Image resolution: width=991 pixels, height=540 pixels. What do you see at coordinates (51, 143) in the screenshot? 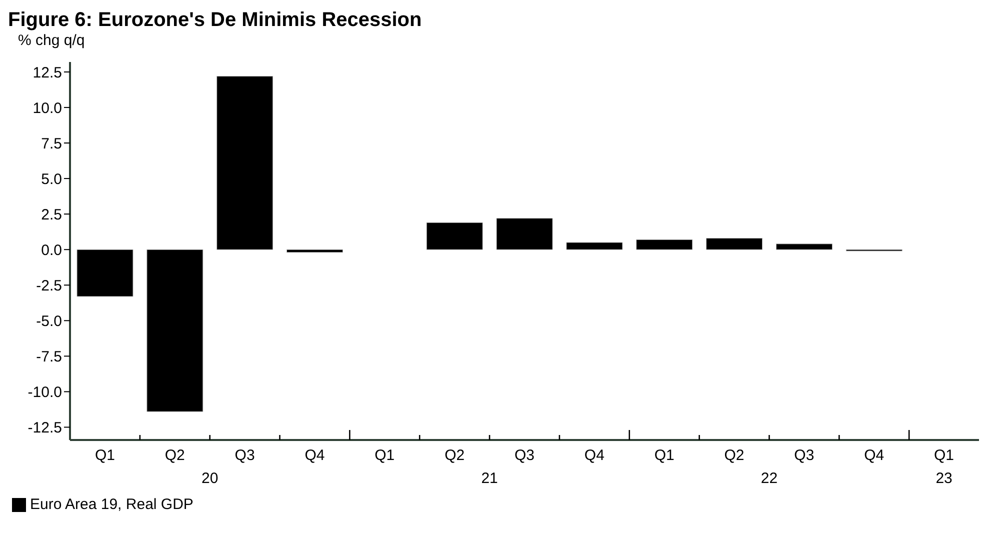
I see `y-tick-label: 7.5` at bounding box center [51, 143].